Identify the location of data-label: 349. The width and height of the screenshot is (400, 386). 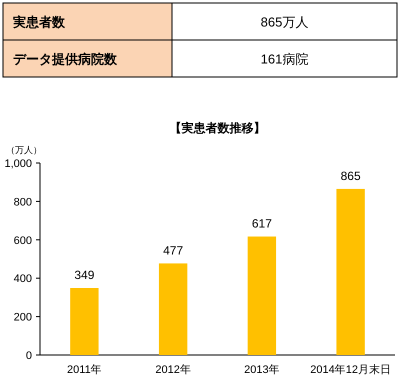
(84, 275).